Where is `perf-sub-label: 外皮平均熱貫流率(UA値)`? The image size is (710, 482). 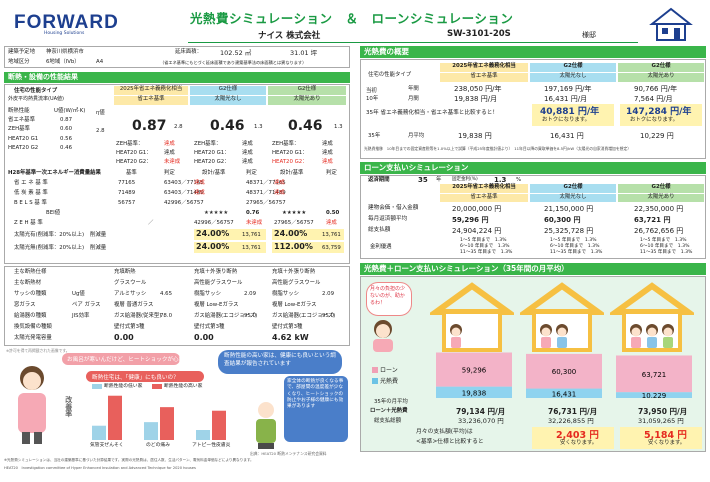 perf-sub-label: 外皮平均熱貫流率(UA値) is located at coordinates (36, 99).